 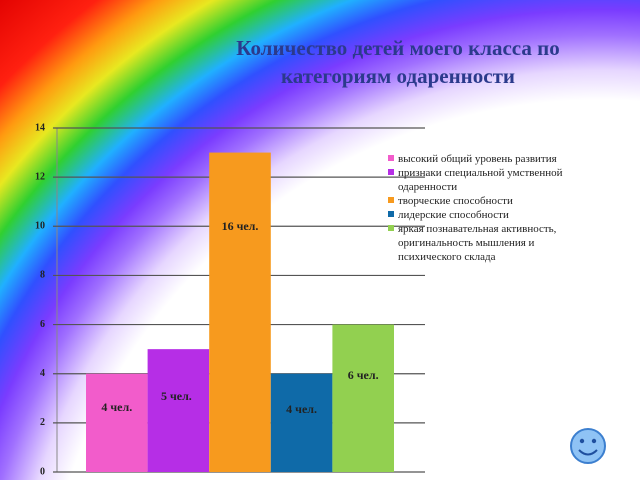 What do you see at coordinates (42, 324) in the screenshot?
I see `y-tick-label: 6` at bounding box center [42, 324].